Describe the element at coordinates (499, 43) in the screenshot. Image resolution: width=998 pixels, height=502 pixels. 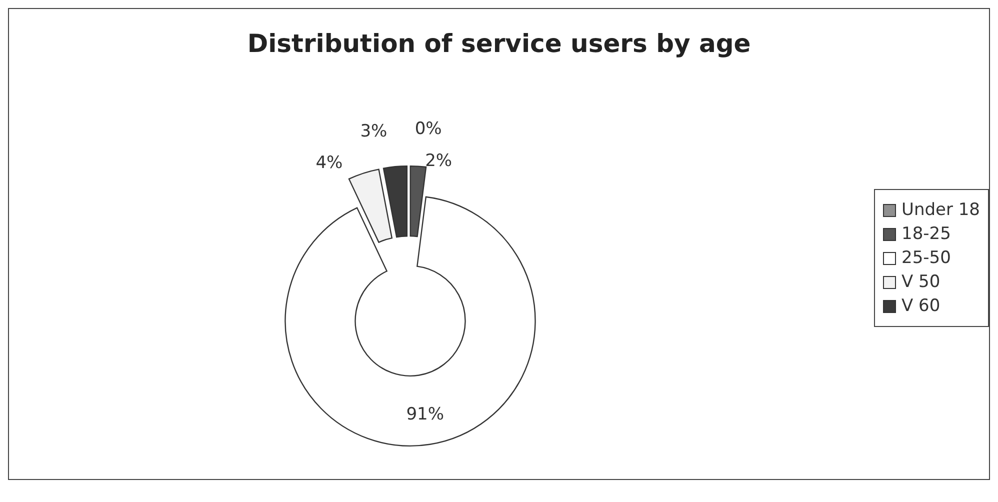
I see `chart-title: Distribution of service users by age` at that location.